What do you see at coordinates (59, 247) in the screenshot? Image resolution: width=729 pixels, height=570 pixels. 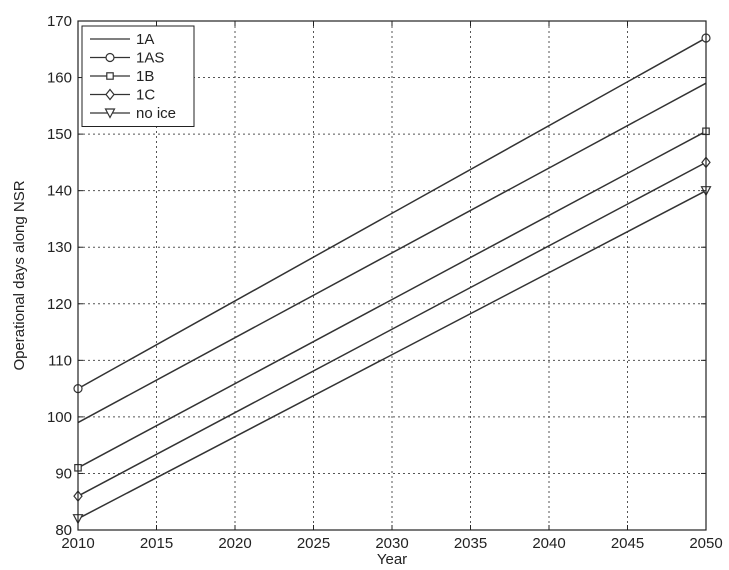 I see `y-tick-label: 130` at bounding box center [59, 247].